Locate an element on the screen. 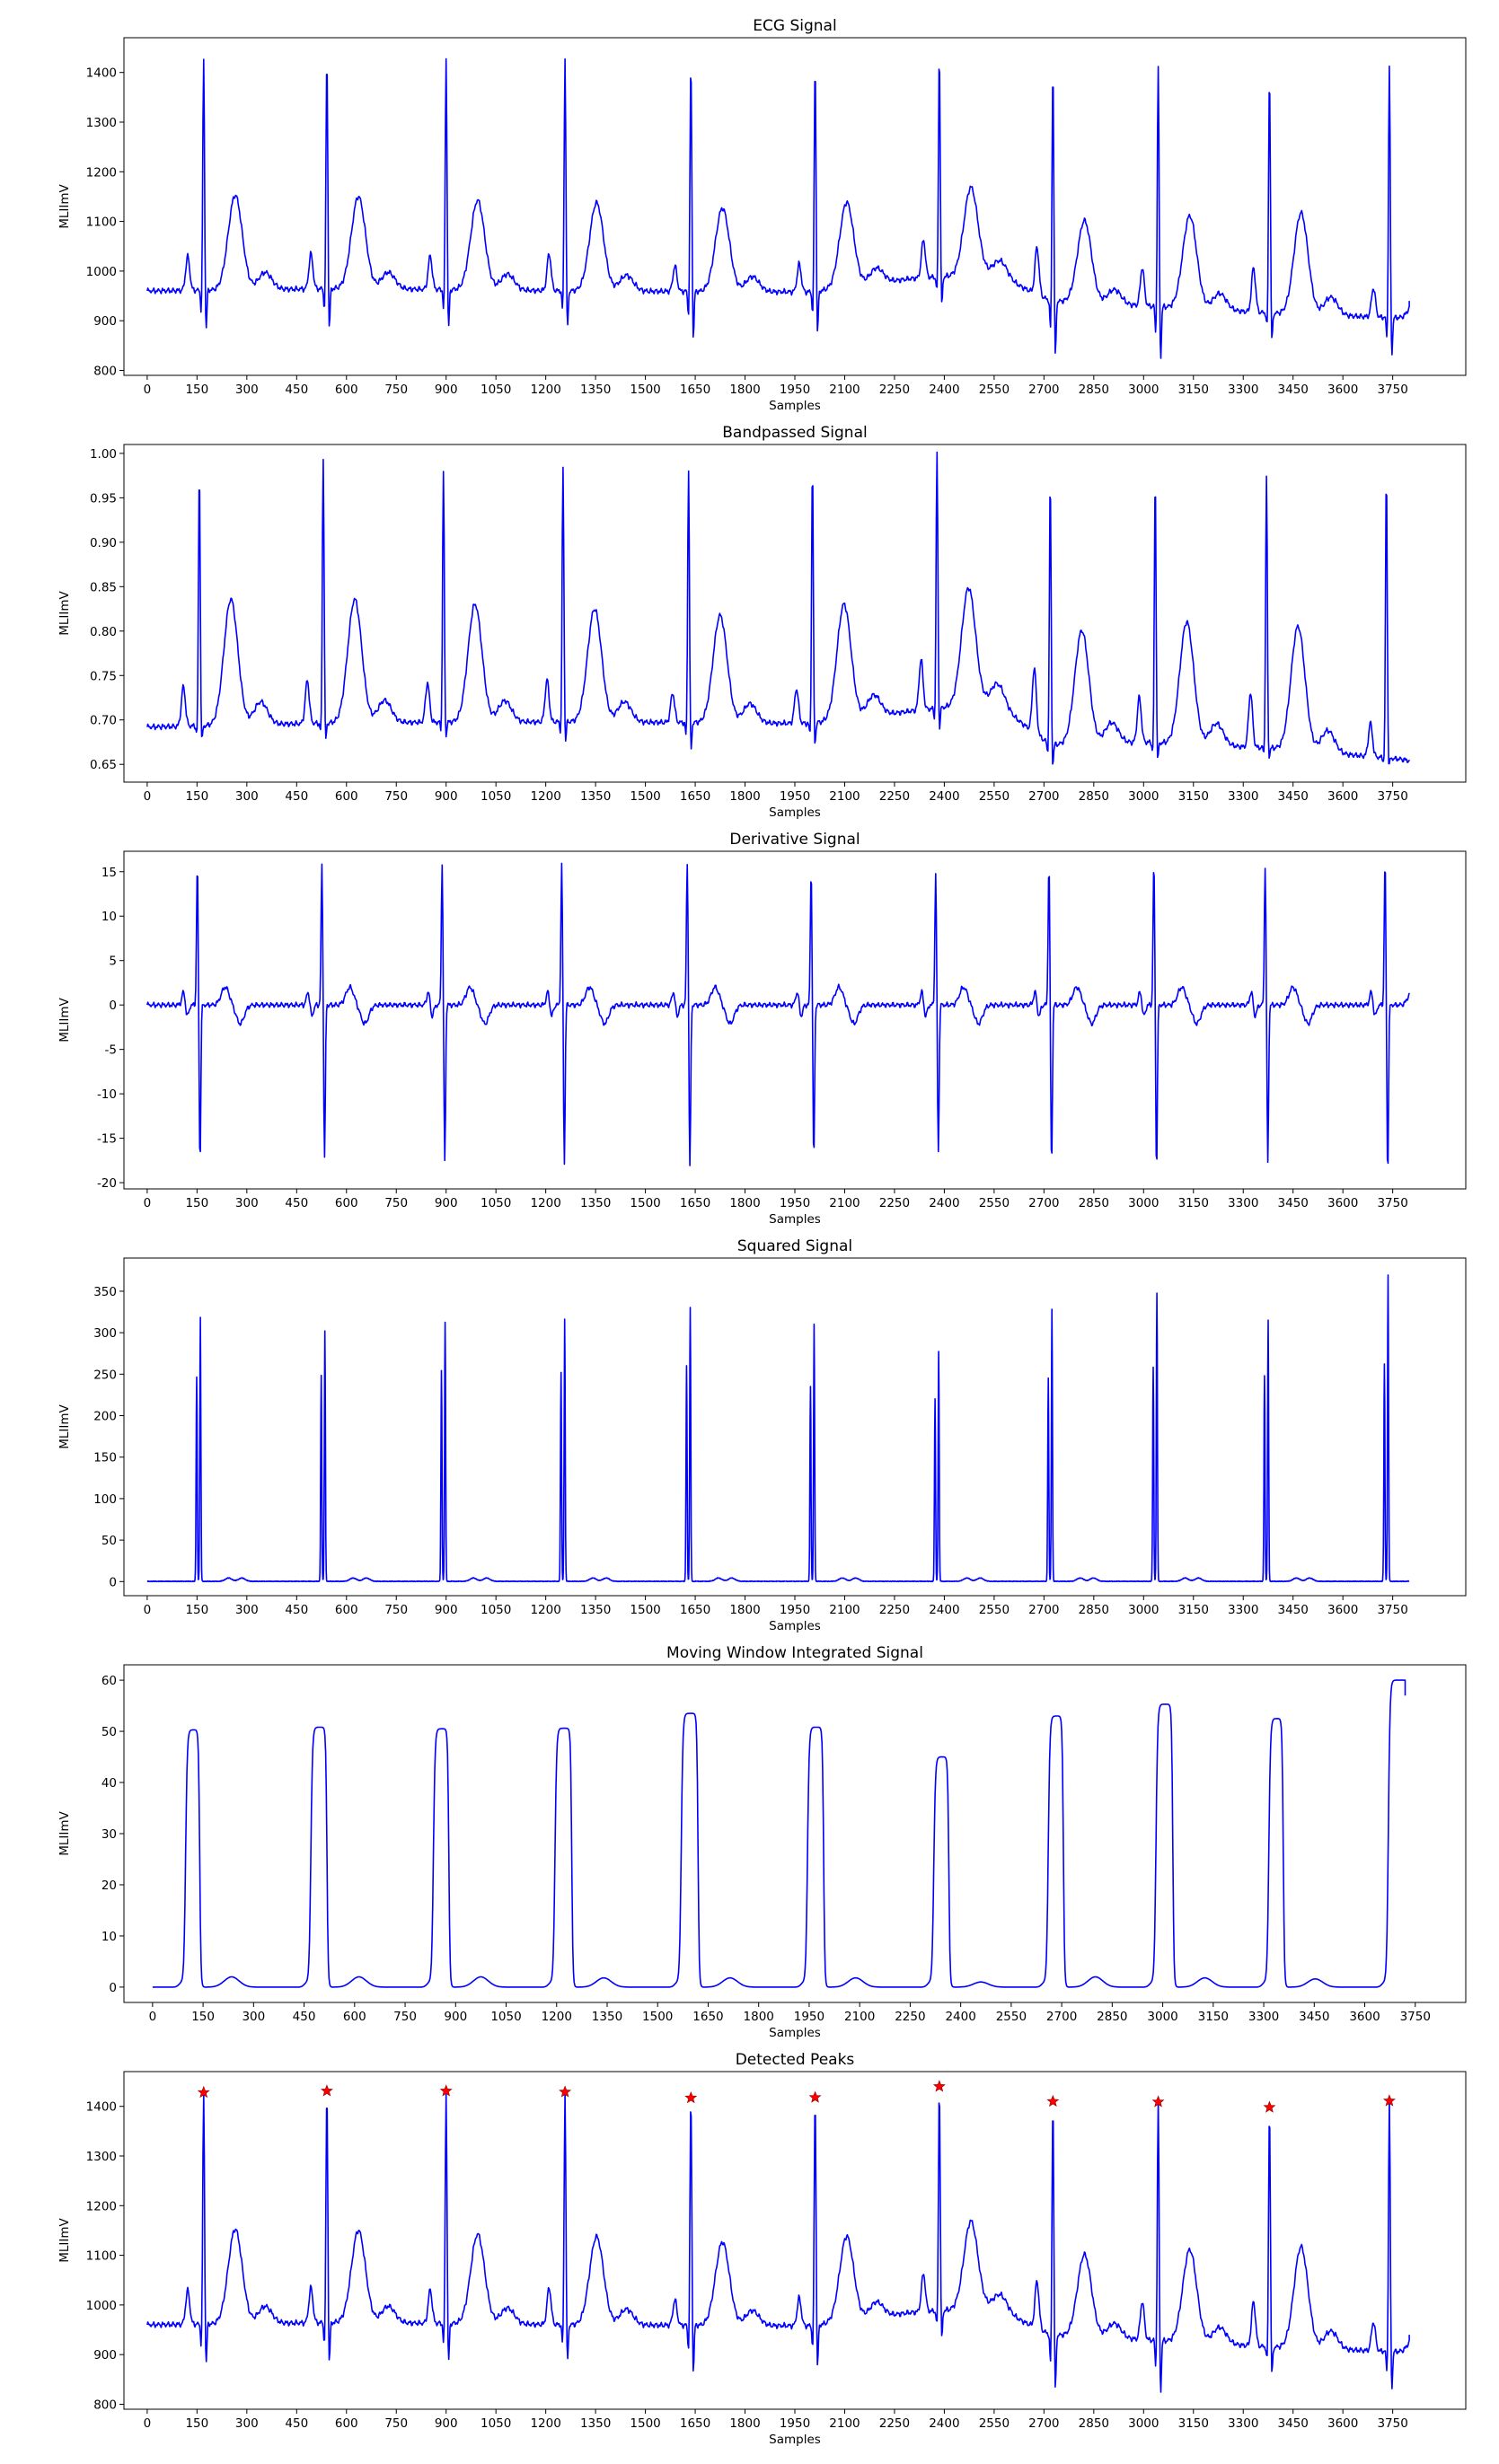  chart-title: Derivative Signal is located at coordinates (794, 840).